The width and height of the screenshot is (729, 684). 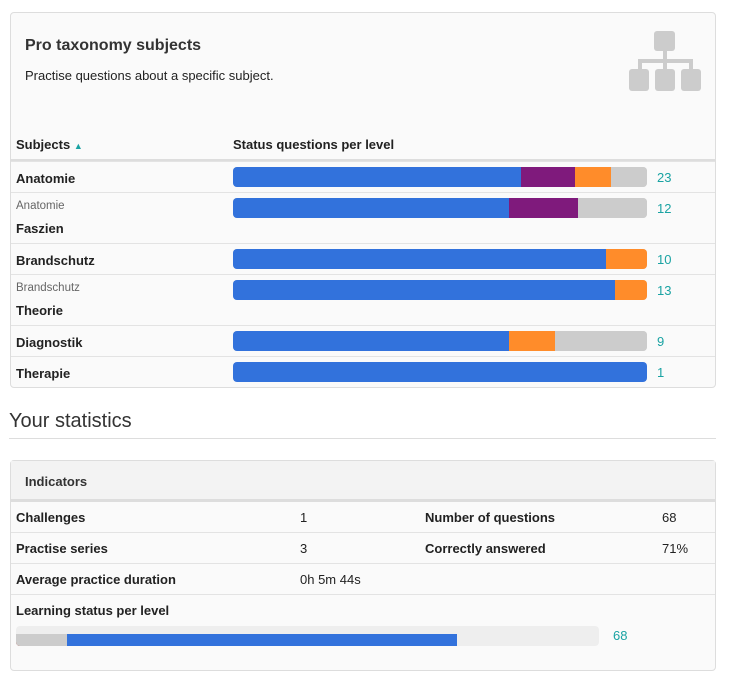 What do you see at coordinates (93, 610) in the screenshot?
I see `learning-label: Learning status per level` at bounding box center [93, 610].